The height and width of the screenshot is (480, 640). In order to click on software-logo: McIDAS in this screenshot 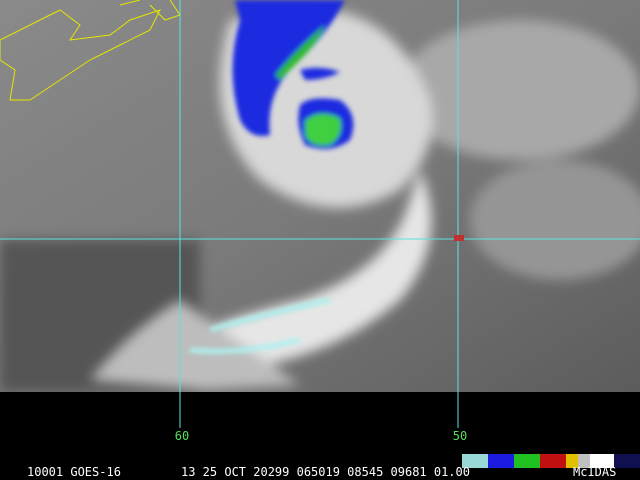, I will do `click(594, 472)`.